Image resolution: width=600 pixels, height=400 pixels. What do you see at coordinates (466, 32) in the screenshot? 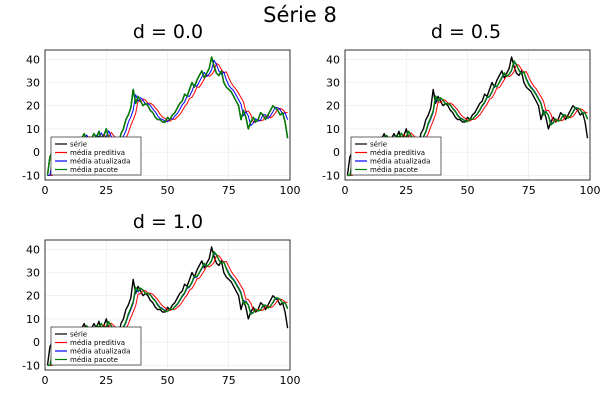
I see `panel-2-title: d = 0.5` at bounding box center [466, 32].